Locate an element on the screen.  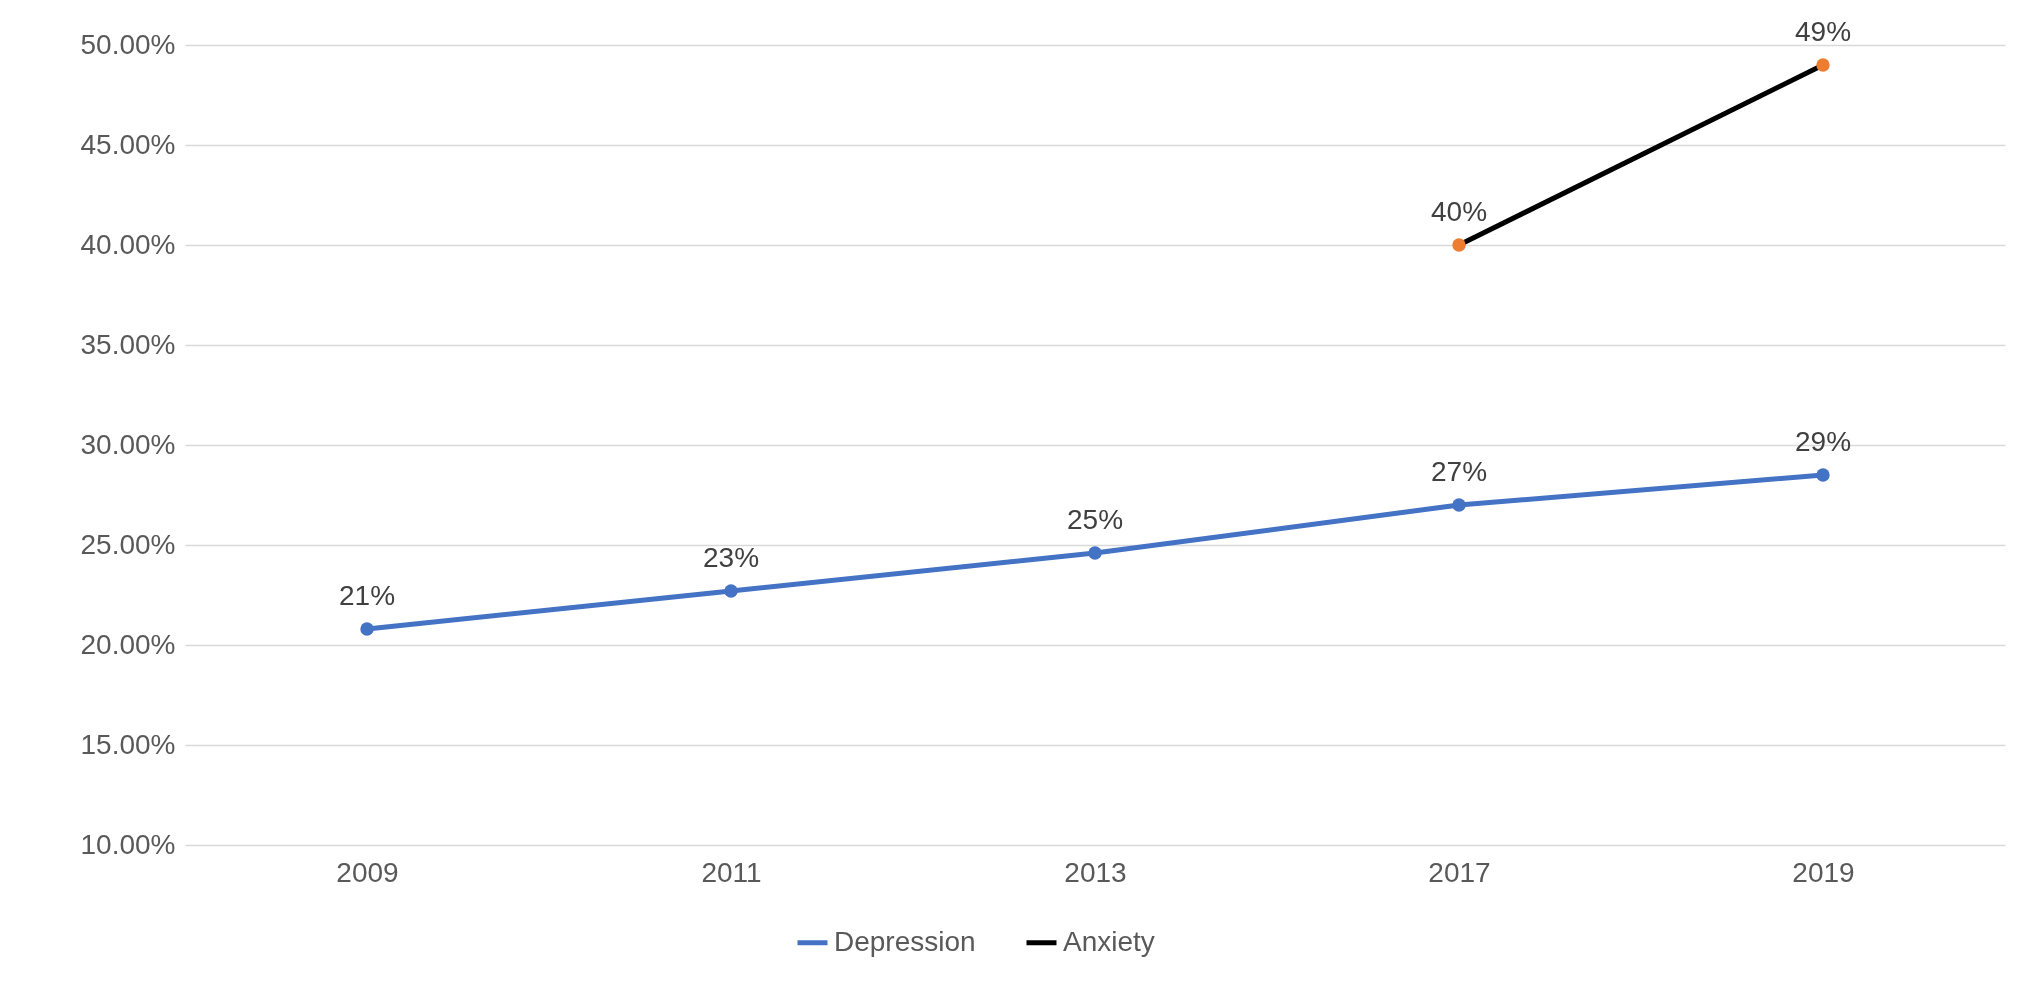
data-label: 40% is located at coordinates (1459, 211).